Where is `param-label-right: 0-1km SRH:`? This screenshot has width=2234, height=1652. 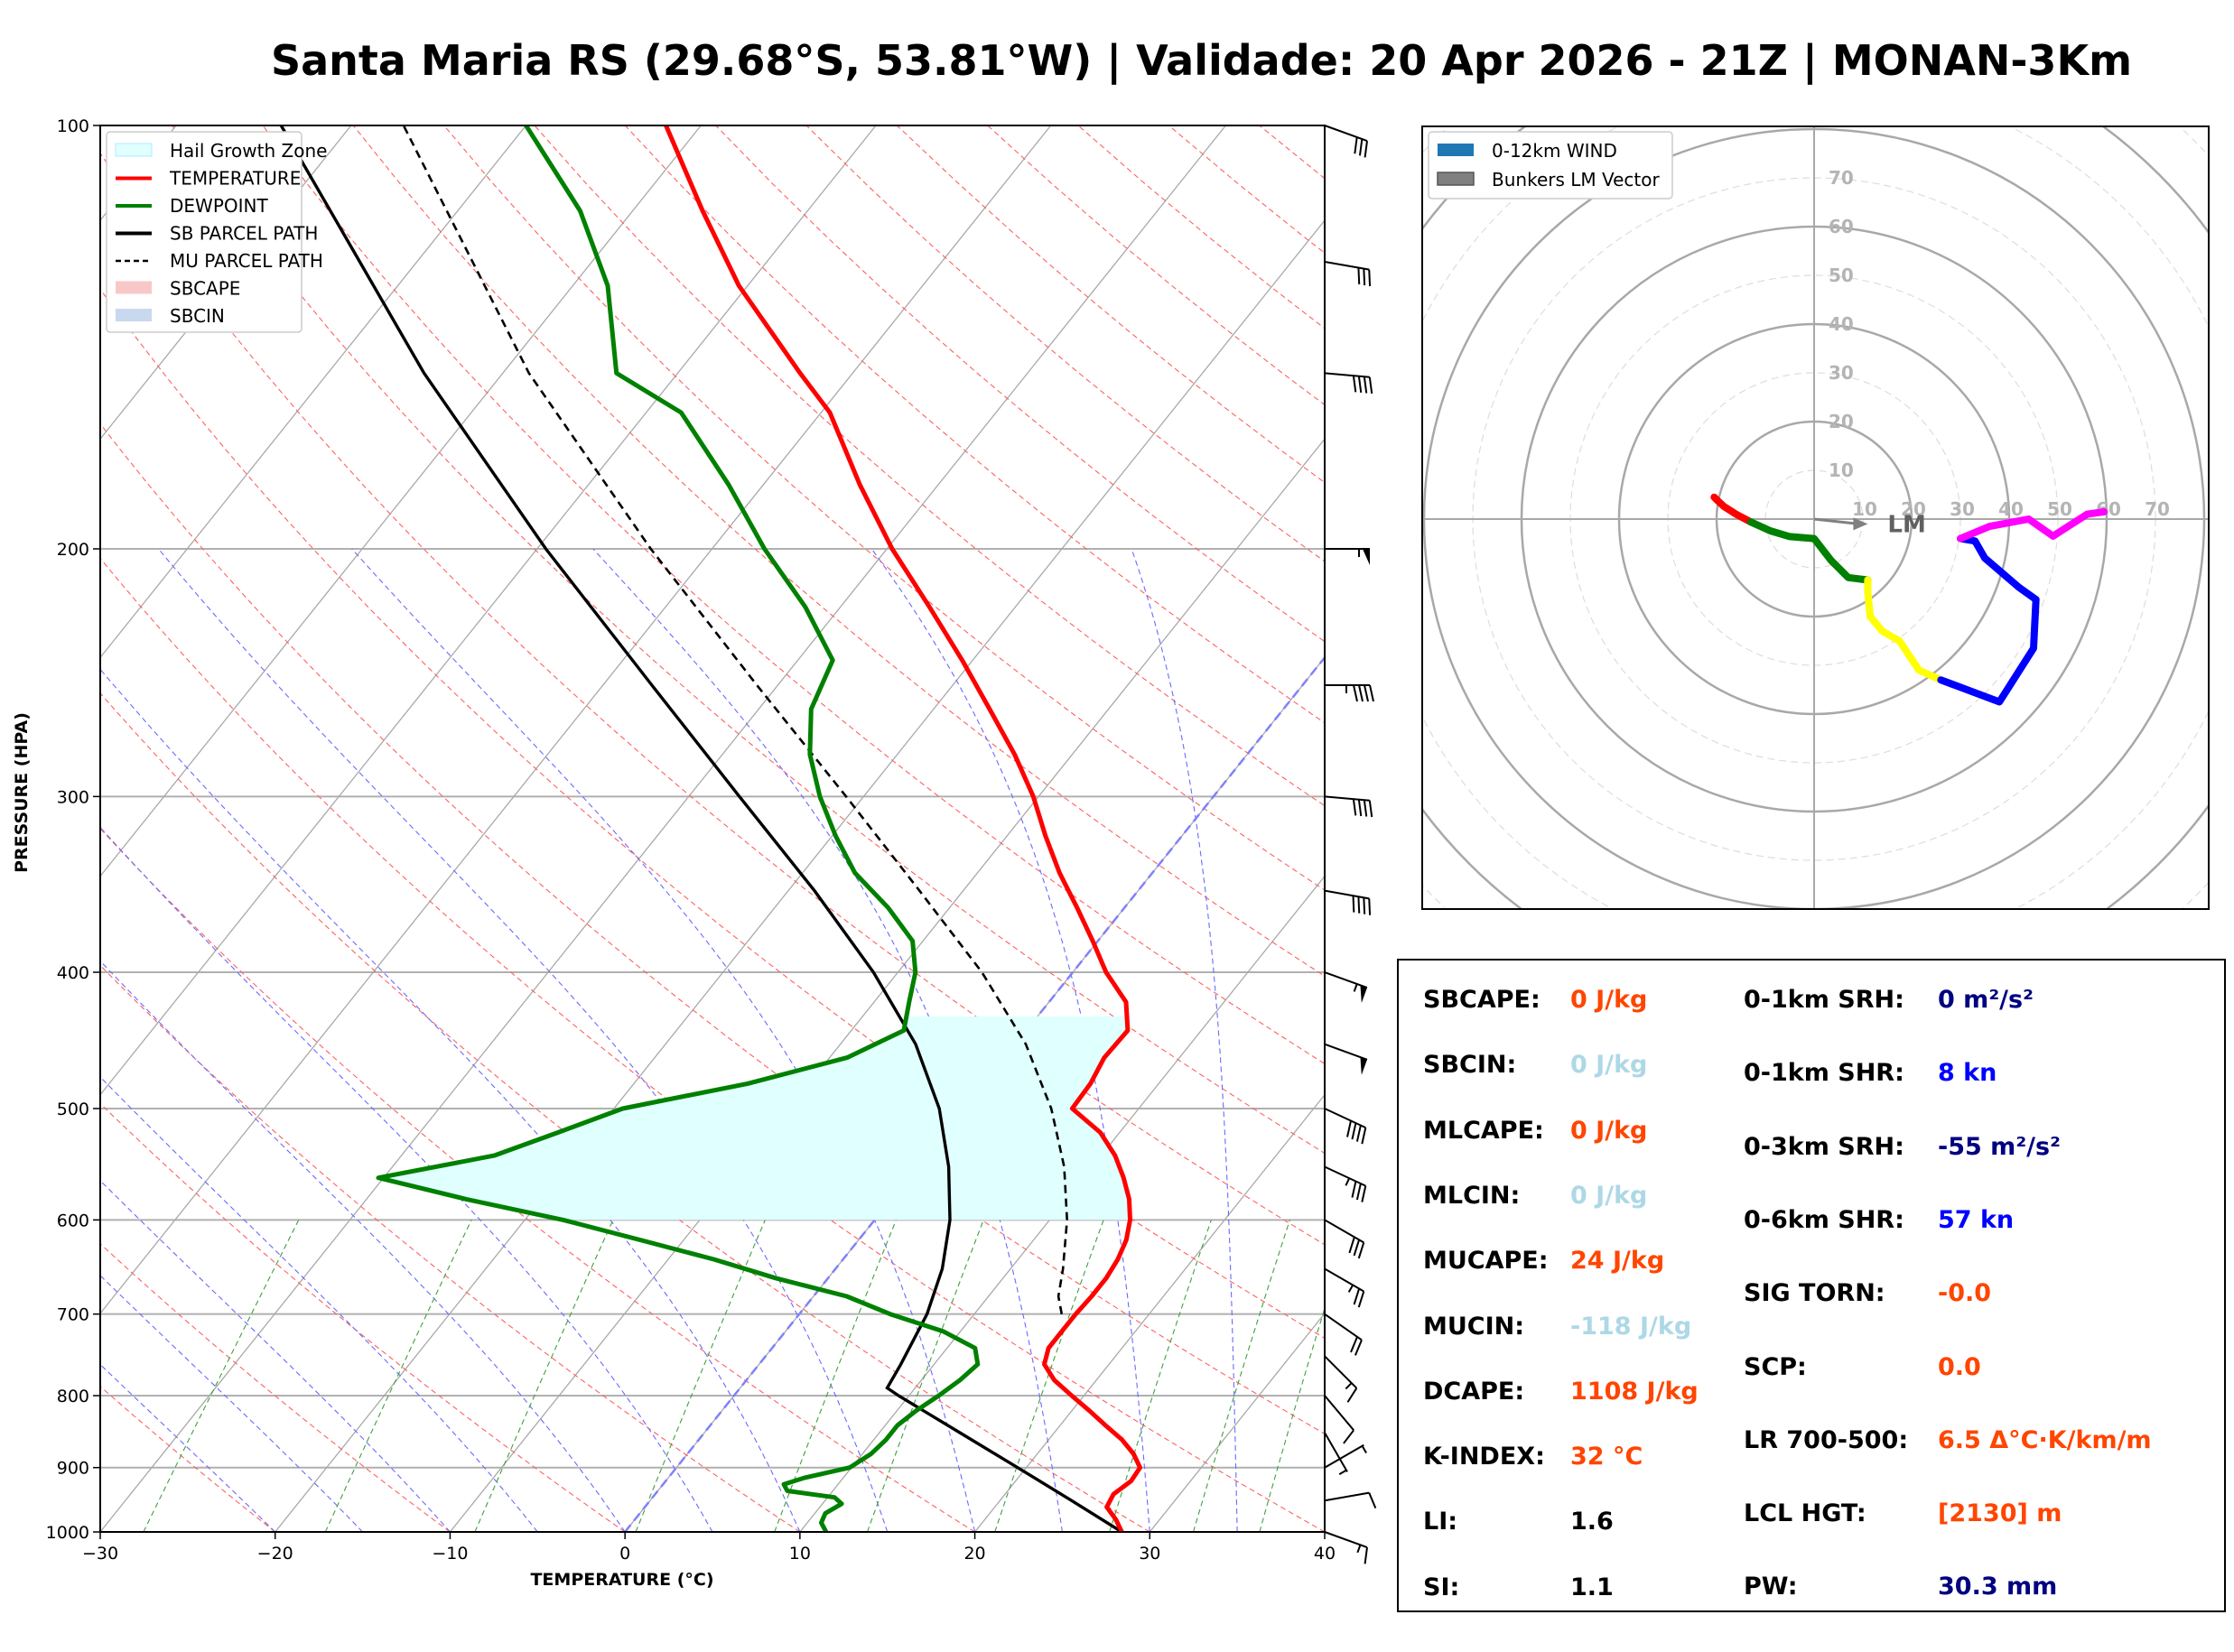
param-label-right: 0-1km SRH: is located at coordinates (1824, 1000).